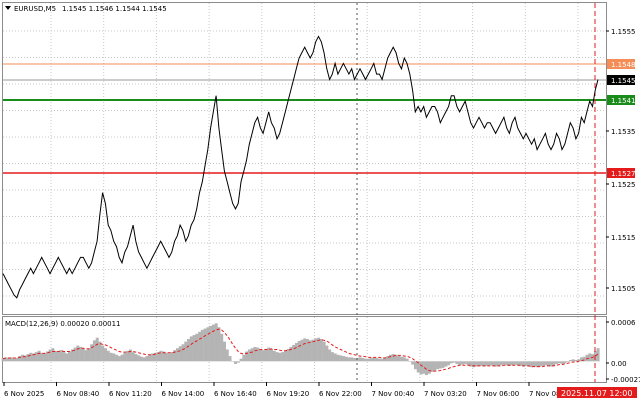 This screenshot has height=401, width=640. I want to click on time-label: 6 Nov 16:40, so click(235, 394).